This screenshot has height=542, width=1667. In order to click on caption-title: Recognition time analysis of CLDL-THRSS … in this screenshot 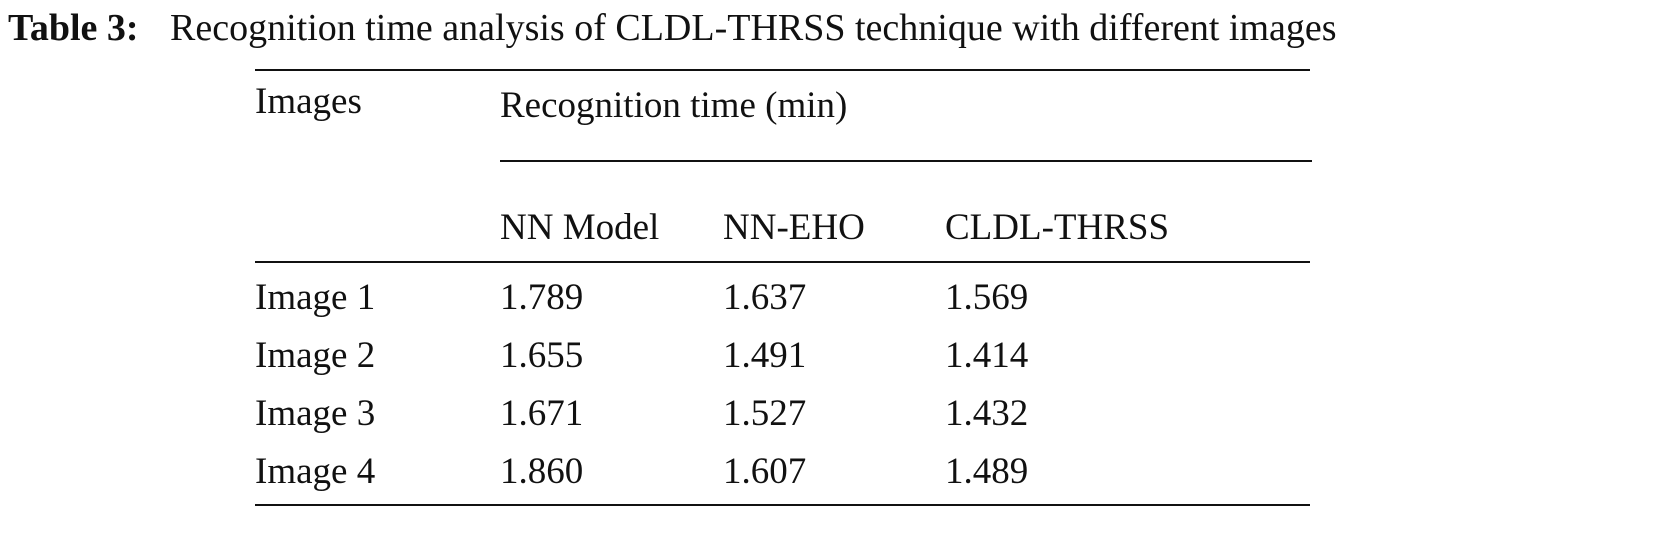, I will do `click(753, 28)`.